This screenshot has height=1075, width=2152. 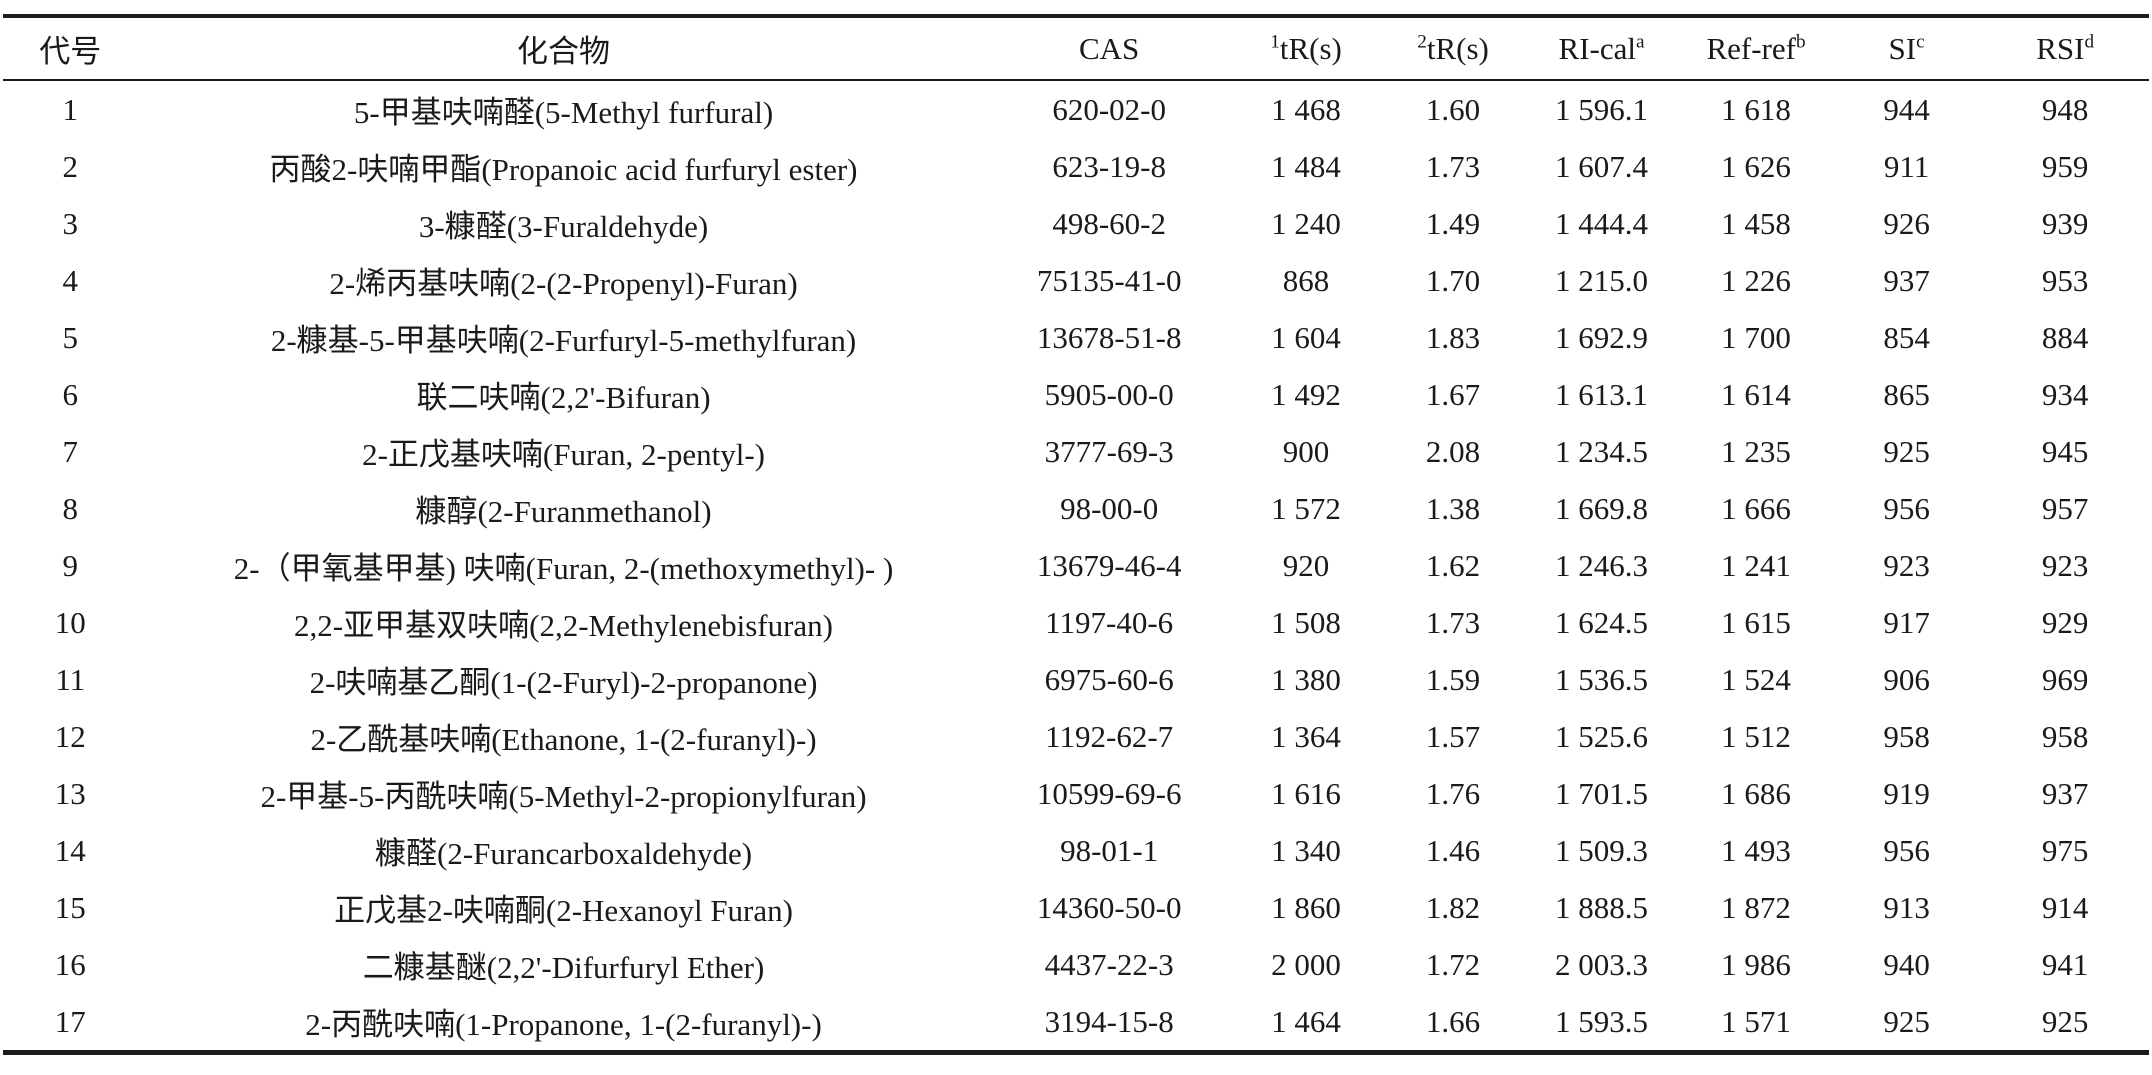 I want to click on column-header-tr1: 1tR(s), so click(x=1306, y=48).